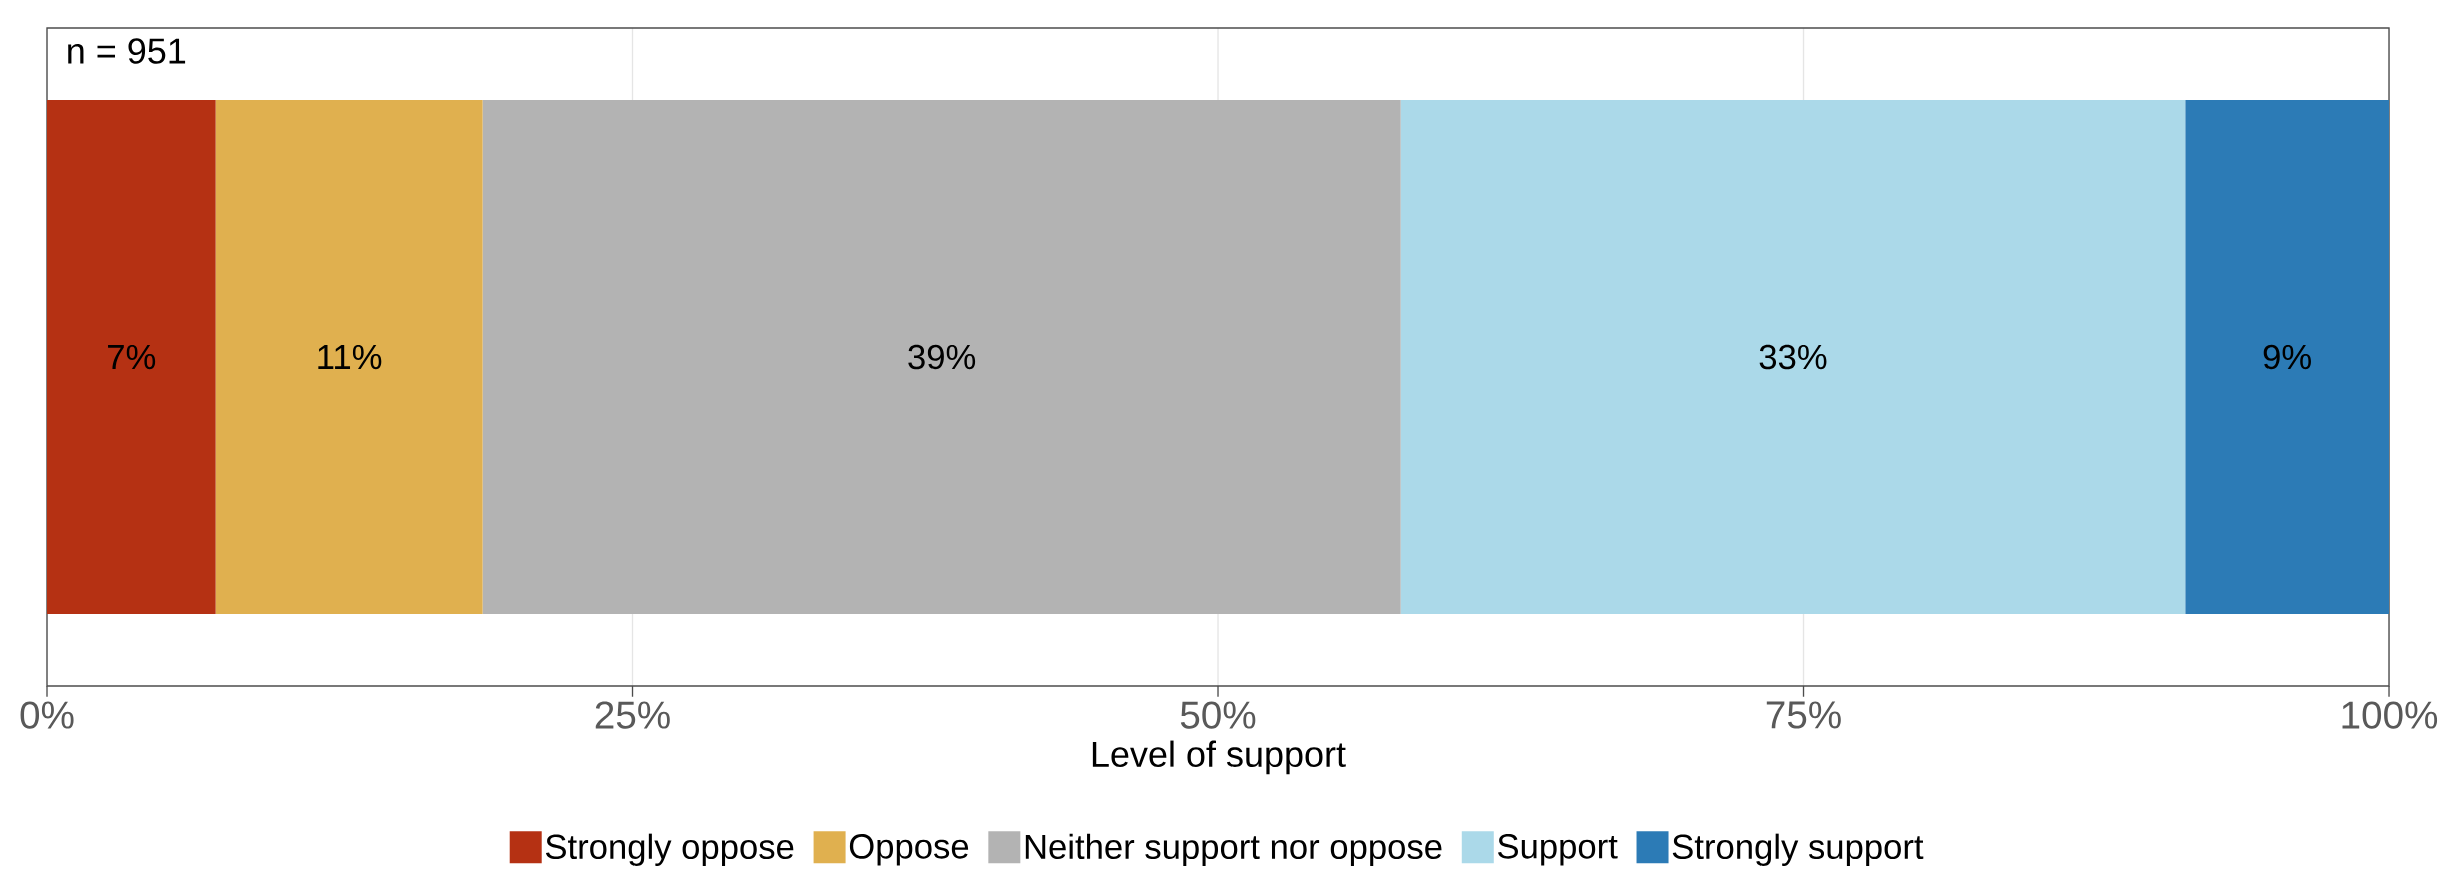 The width and height of the screenshot is (2460, 869). Describe the element at coordinates (1798, 849) in the screenshot. I see `legend-label: Strongly support` at that location.